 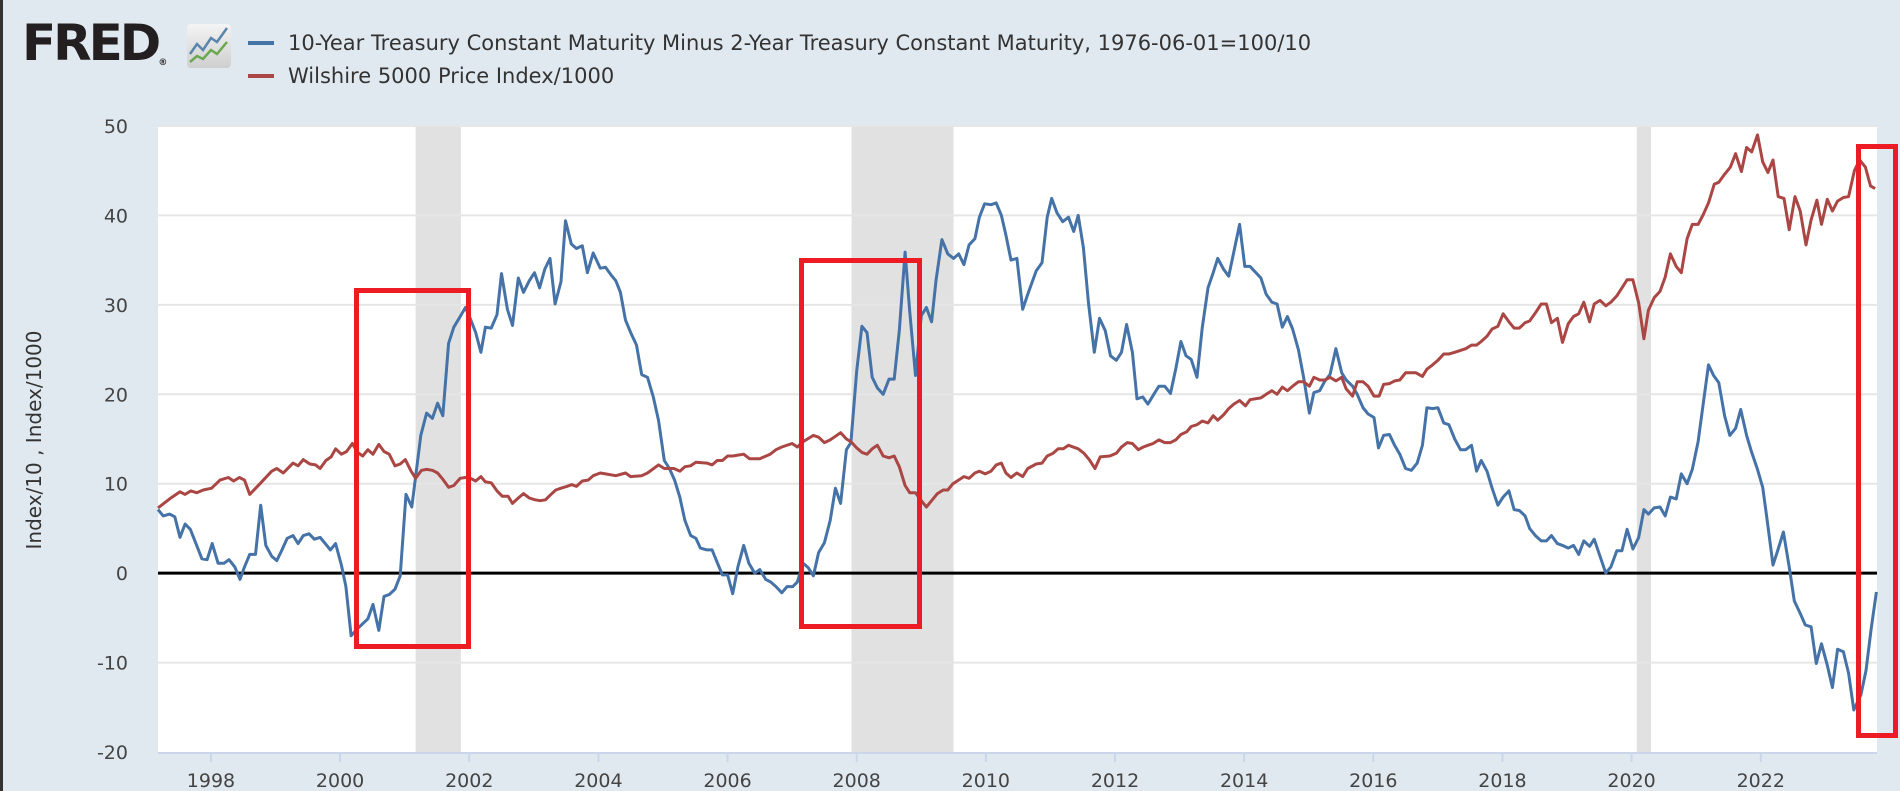 I want to click on y-tick-label: 0, so click(x=122, y=574).